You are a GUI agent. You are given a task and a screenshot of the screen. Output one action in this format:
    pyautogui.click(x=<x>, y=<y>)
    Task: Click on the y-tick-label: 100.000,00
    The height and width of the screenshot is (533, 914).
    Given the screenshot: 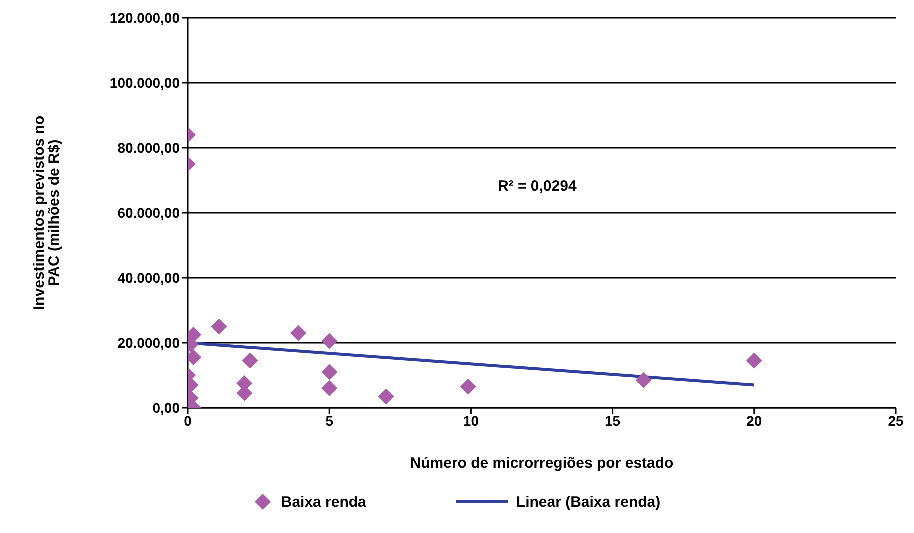 What is the action you would take?
    pyautogui.click(x=145, y=82)
    